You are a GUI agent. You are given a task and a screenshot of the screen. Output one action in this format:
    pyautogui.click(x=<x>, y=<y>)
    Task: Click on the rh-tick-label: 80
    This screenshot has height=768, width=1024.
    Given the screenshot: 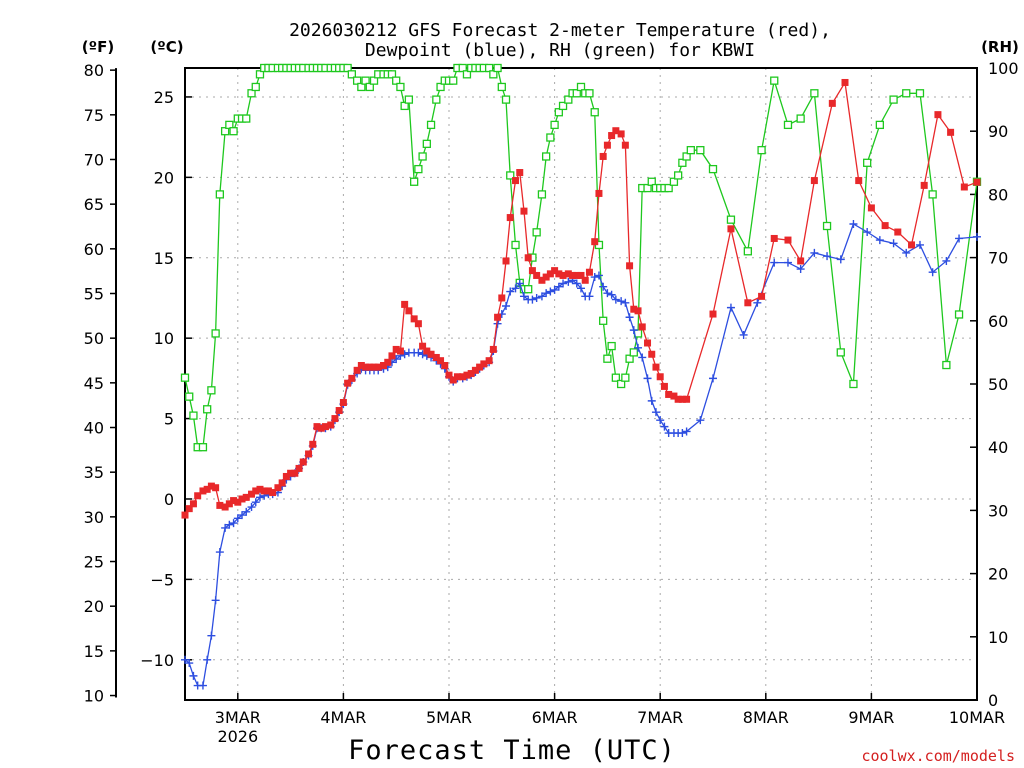 What is the action you would take?
    pyautogui.click(x=998, y=194)
    